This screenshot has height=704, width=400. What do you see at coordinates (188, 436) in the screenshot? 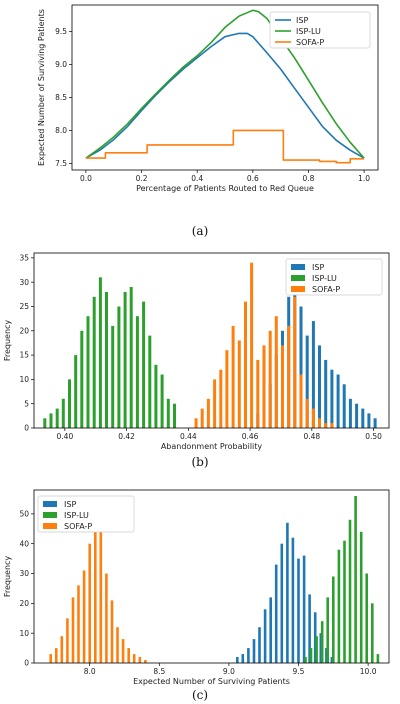
I see `x-tick-label: 0.44` at bounding box center [188, 436].